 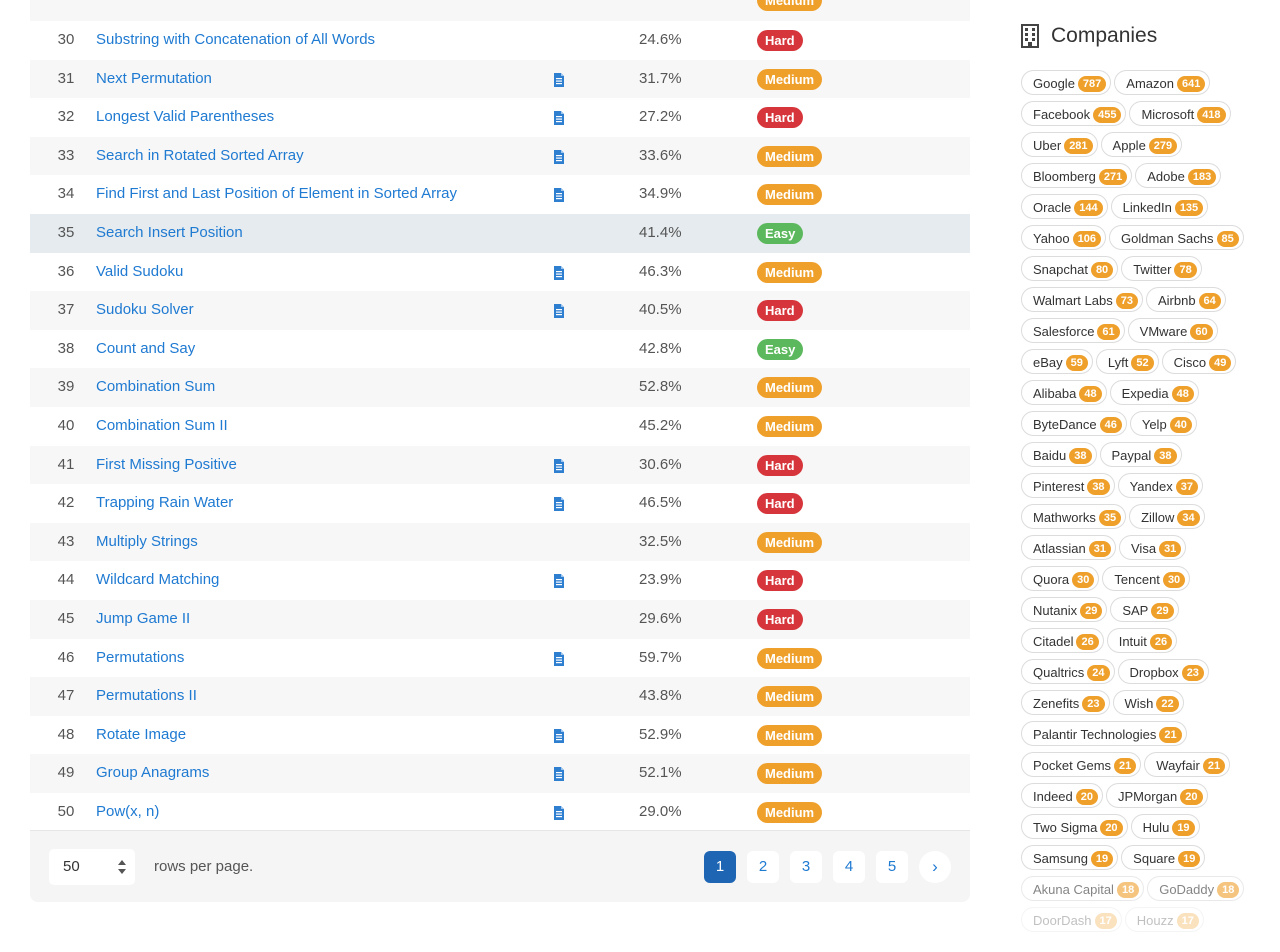 I want to click on problem-title-link: Search in Rotated Sorted Array, so click(x=200, y=155).